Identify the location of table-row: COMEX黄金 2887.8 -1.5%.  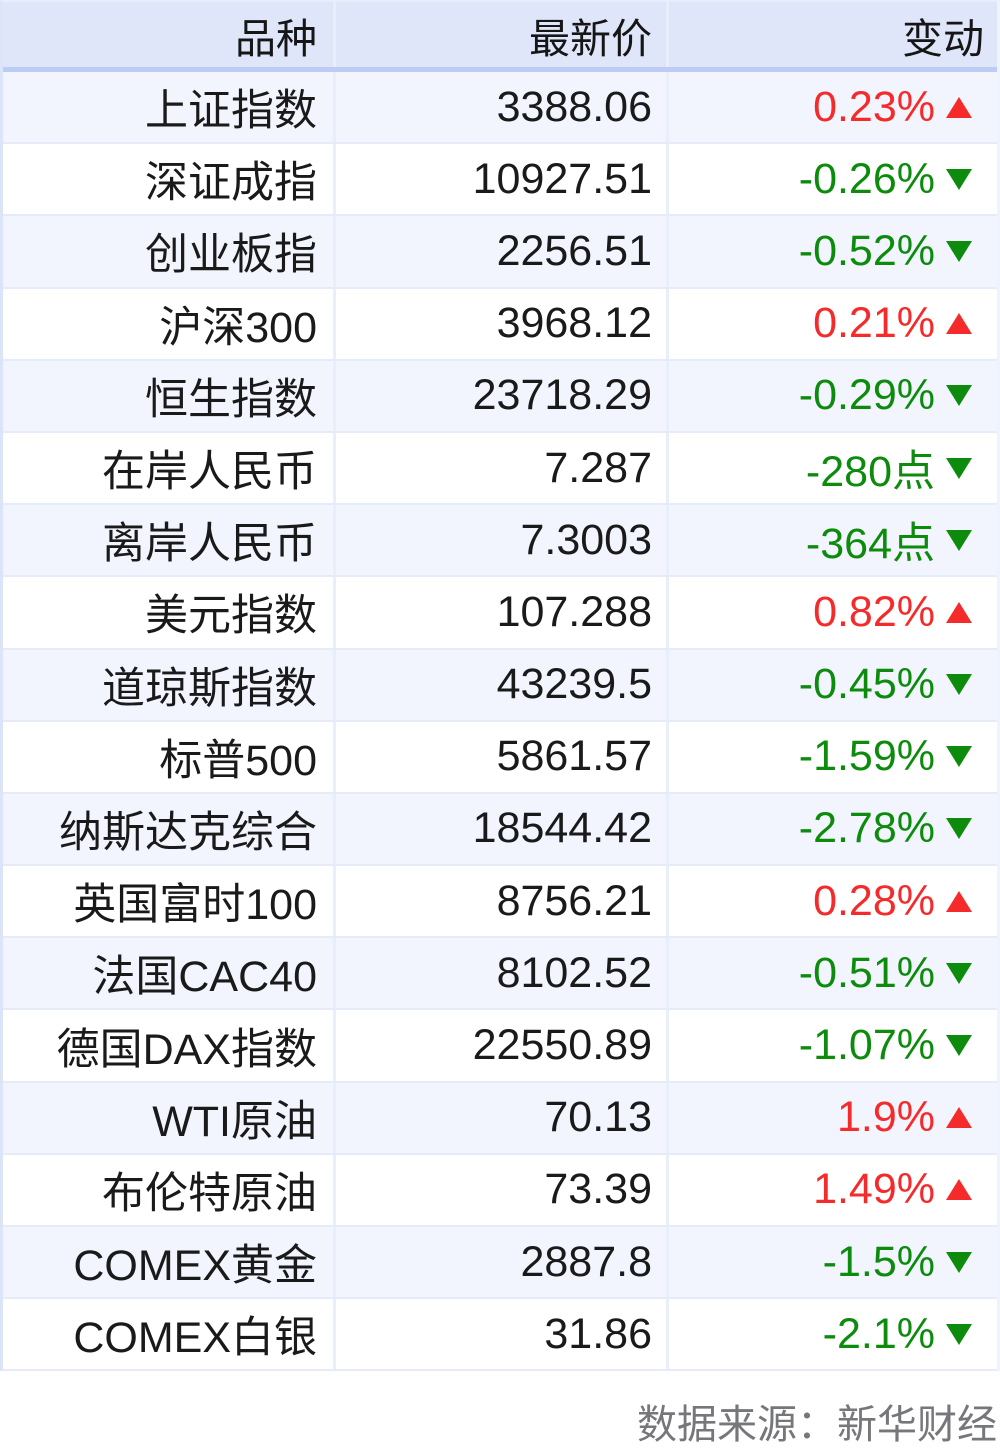
(500, 1263).